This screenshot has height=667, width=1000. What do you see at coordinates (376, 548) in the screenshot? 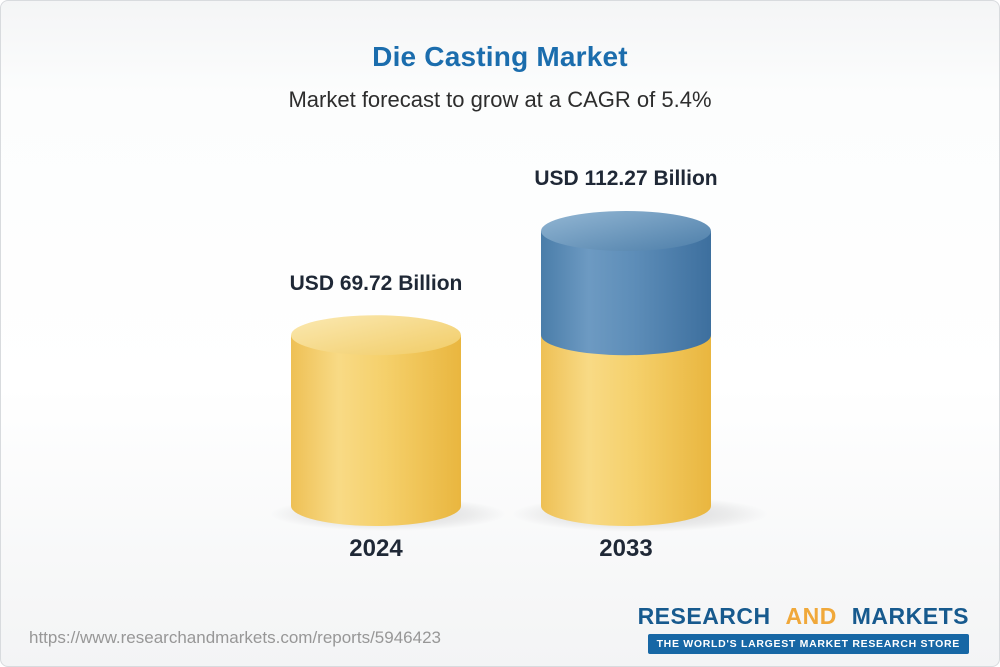
I see `category-label-2024: 2024` at bounding box center [376, 548].